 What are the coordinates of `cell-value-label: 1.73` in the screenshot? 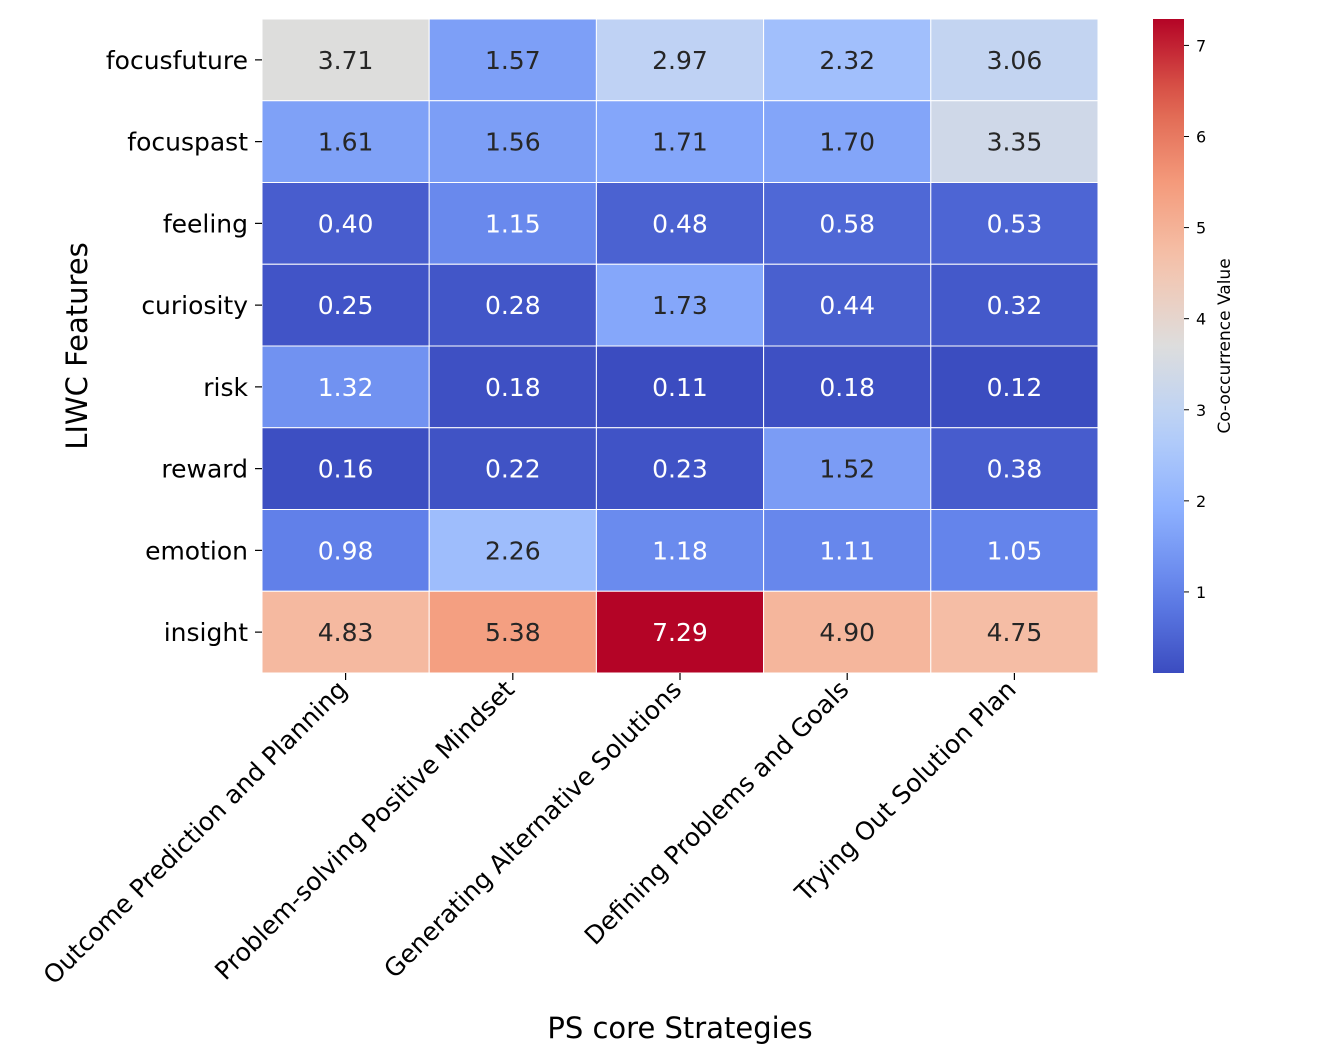 It's located at (680, 305).